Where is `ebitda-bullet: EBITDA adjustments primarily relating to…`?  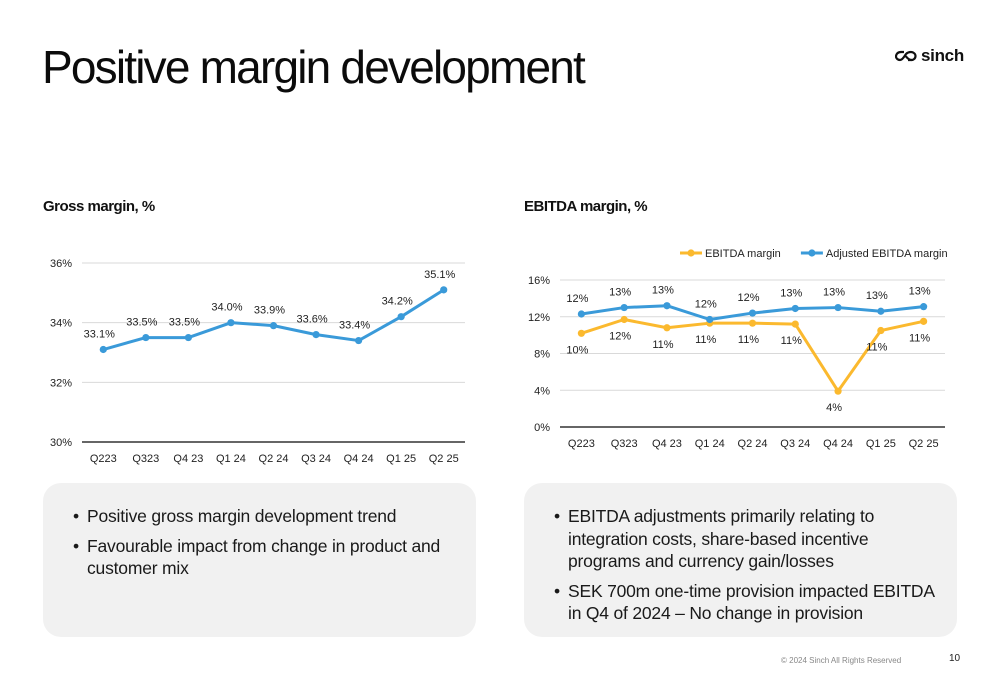 ebitda-bullet: EBITDA adjustments primarily relating to… is located at coordinates (745, 539).